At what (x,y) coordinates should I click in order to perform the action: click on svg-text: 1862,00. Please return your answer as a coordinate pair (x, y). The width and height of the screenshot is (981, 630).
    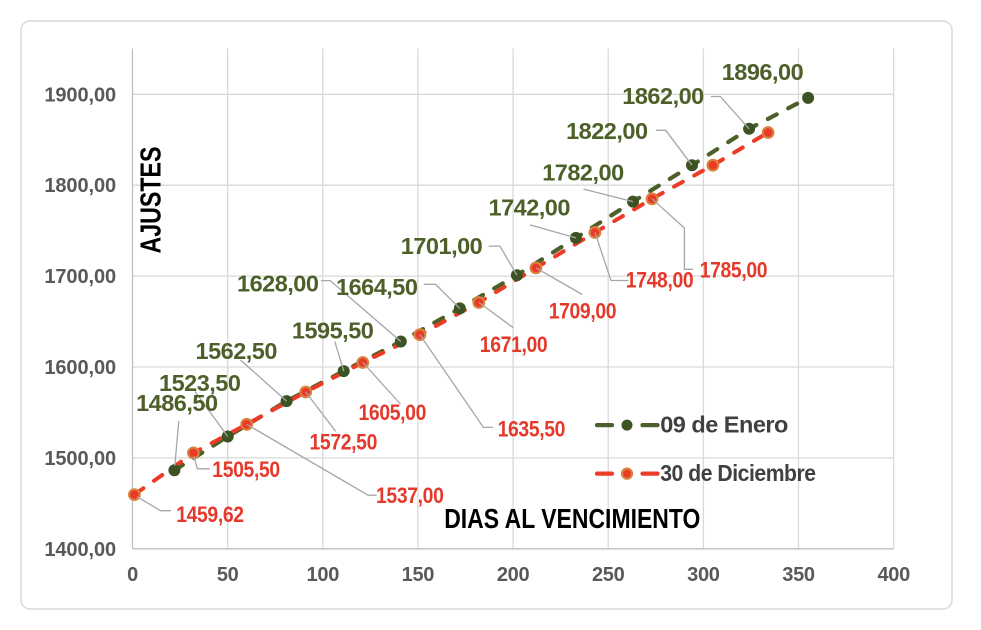
    Looking at the image, I should click on (663, 96).